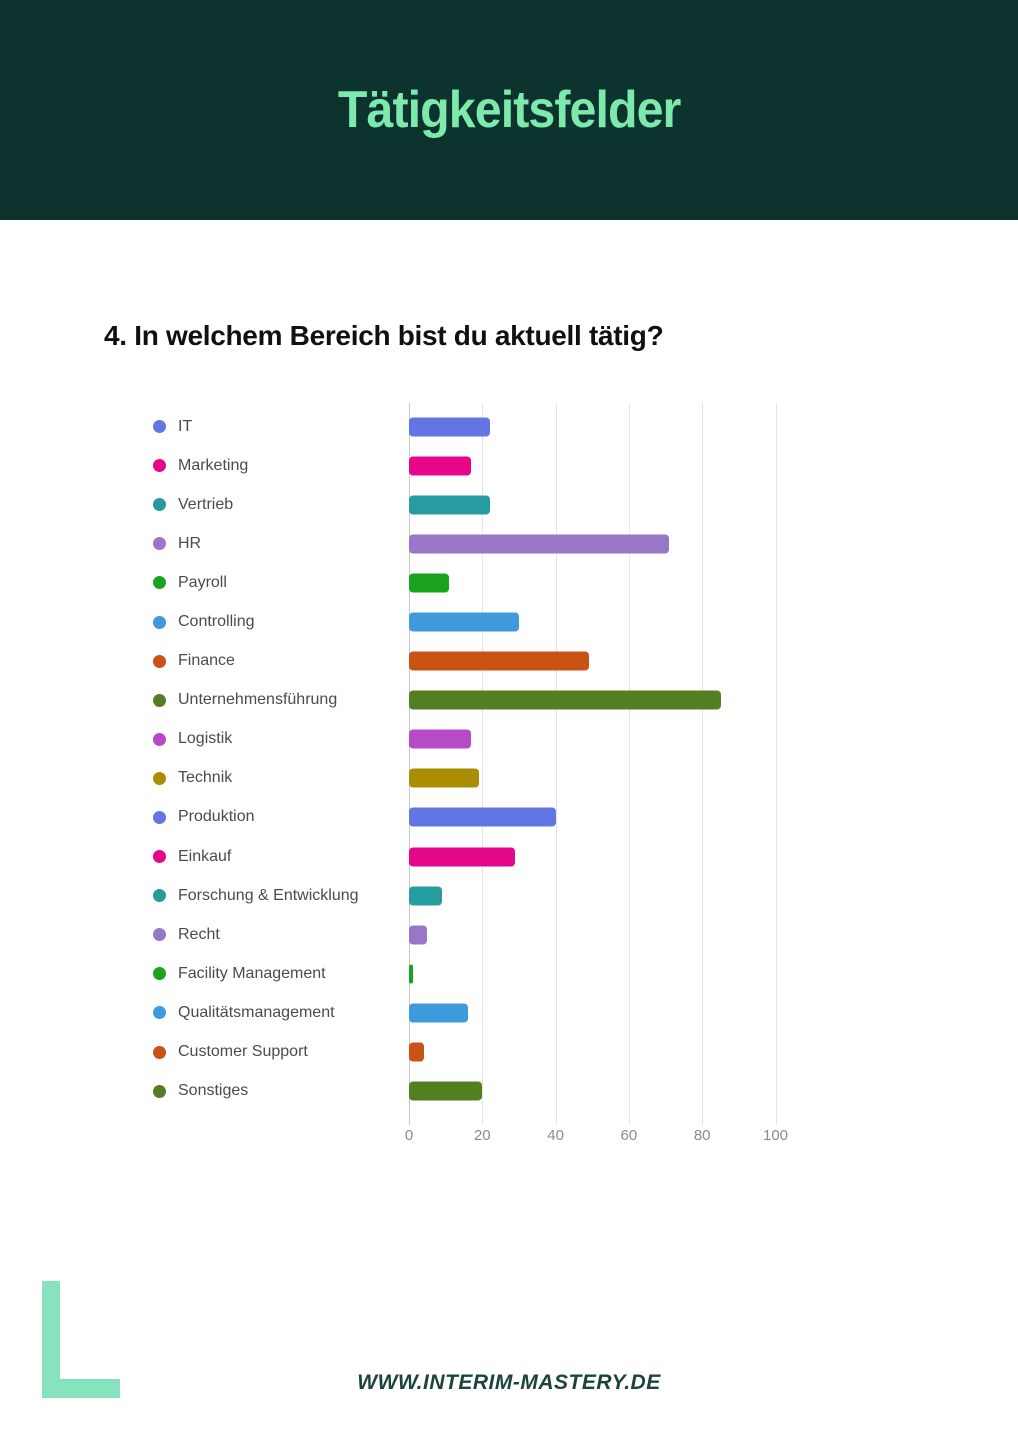  What do you see at coordinates (258, 700) in the screenshot?
I see `legend-label: Unternehmensführung` at bounding box center [258, 700].